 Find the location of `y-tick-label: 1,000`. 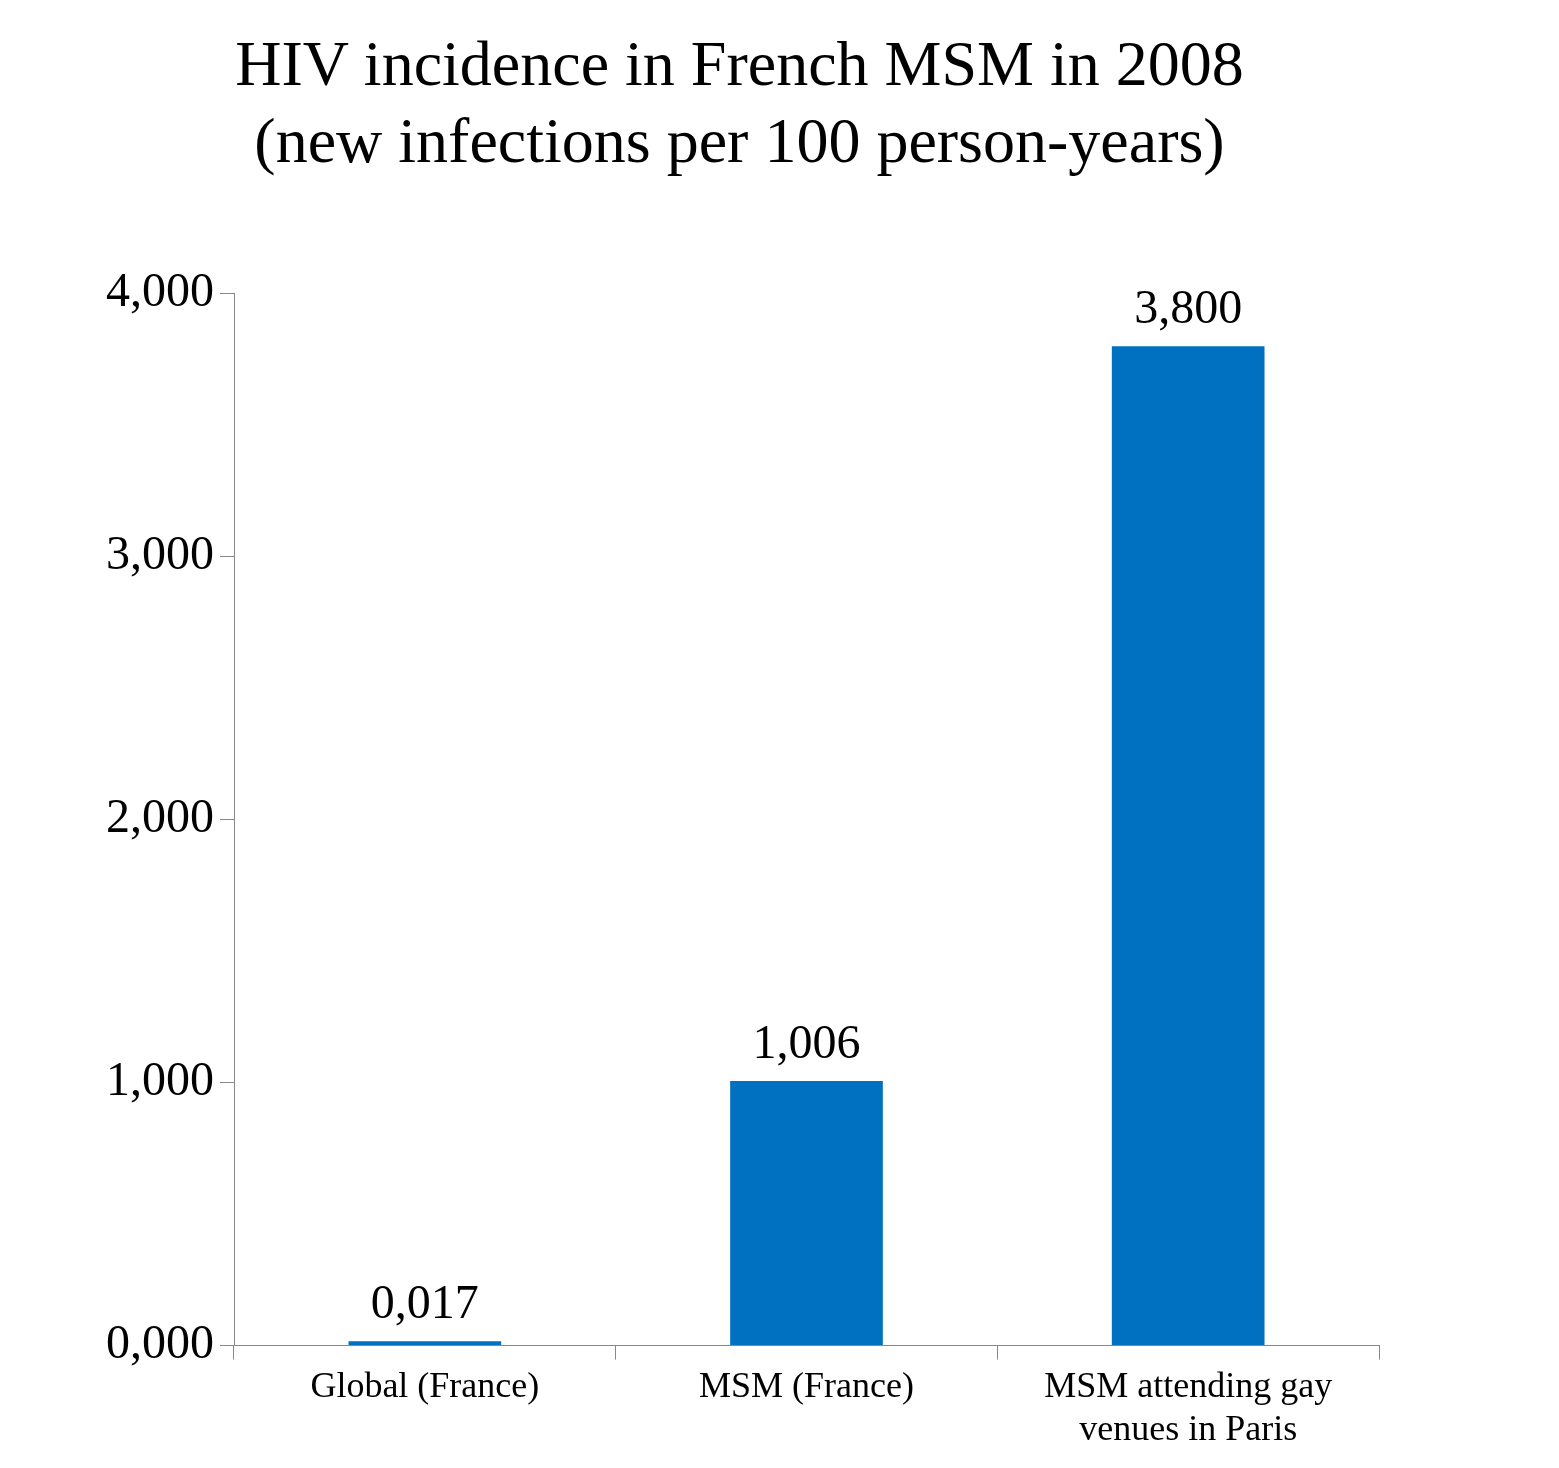

y-tick-label: 1,000 is located at coordinates (160, 1079).